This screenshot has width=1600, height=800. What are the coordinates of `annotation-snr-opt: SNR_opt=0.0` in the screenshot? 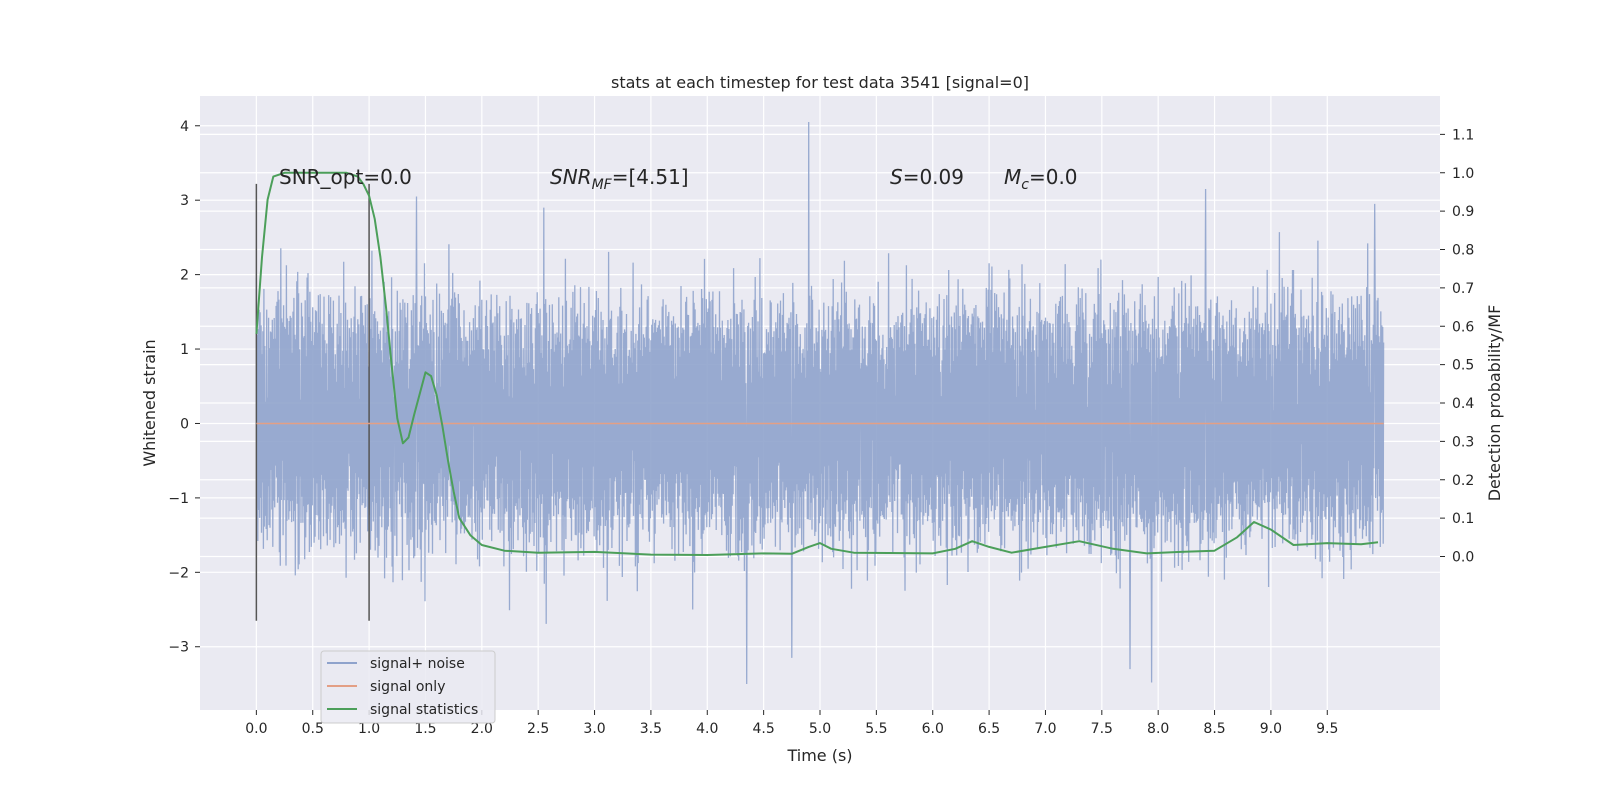 It's located at (345, 177).